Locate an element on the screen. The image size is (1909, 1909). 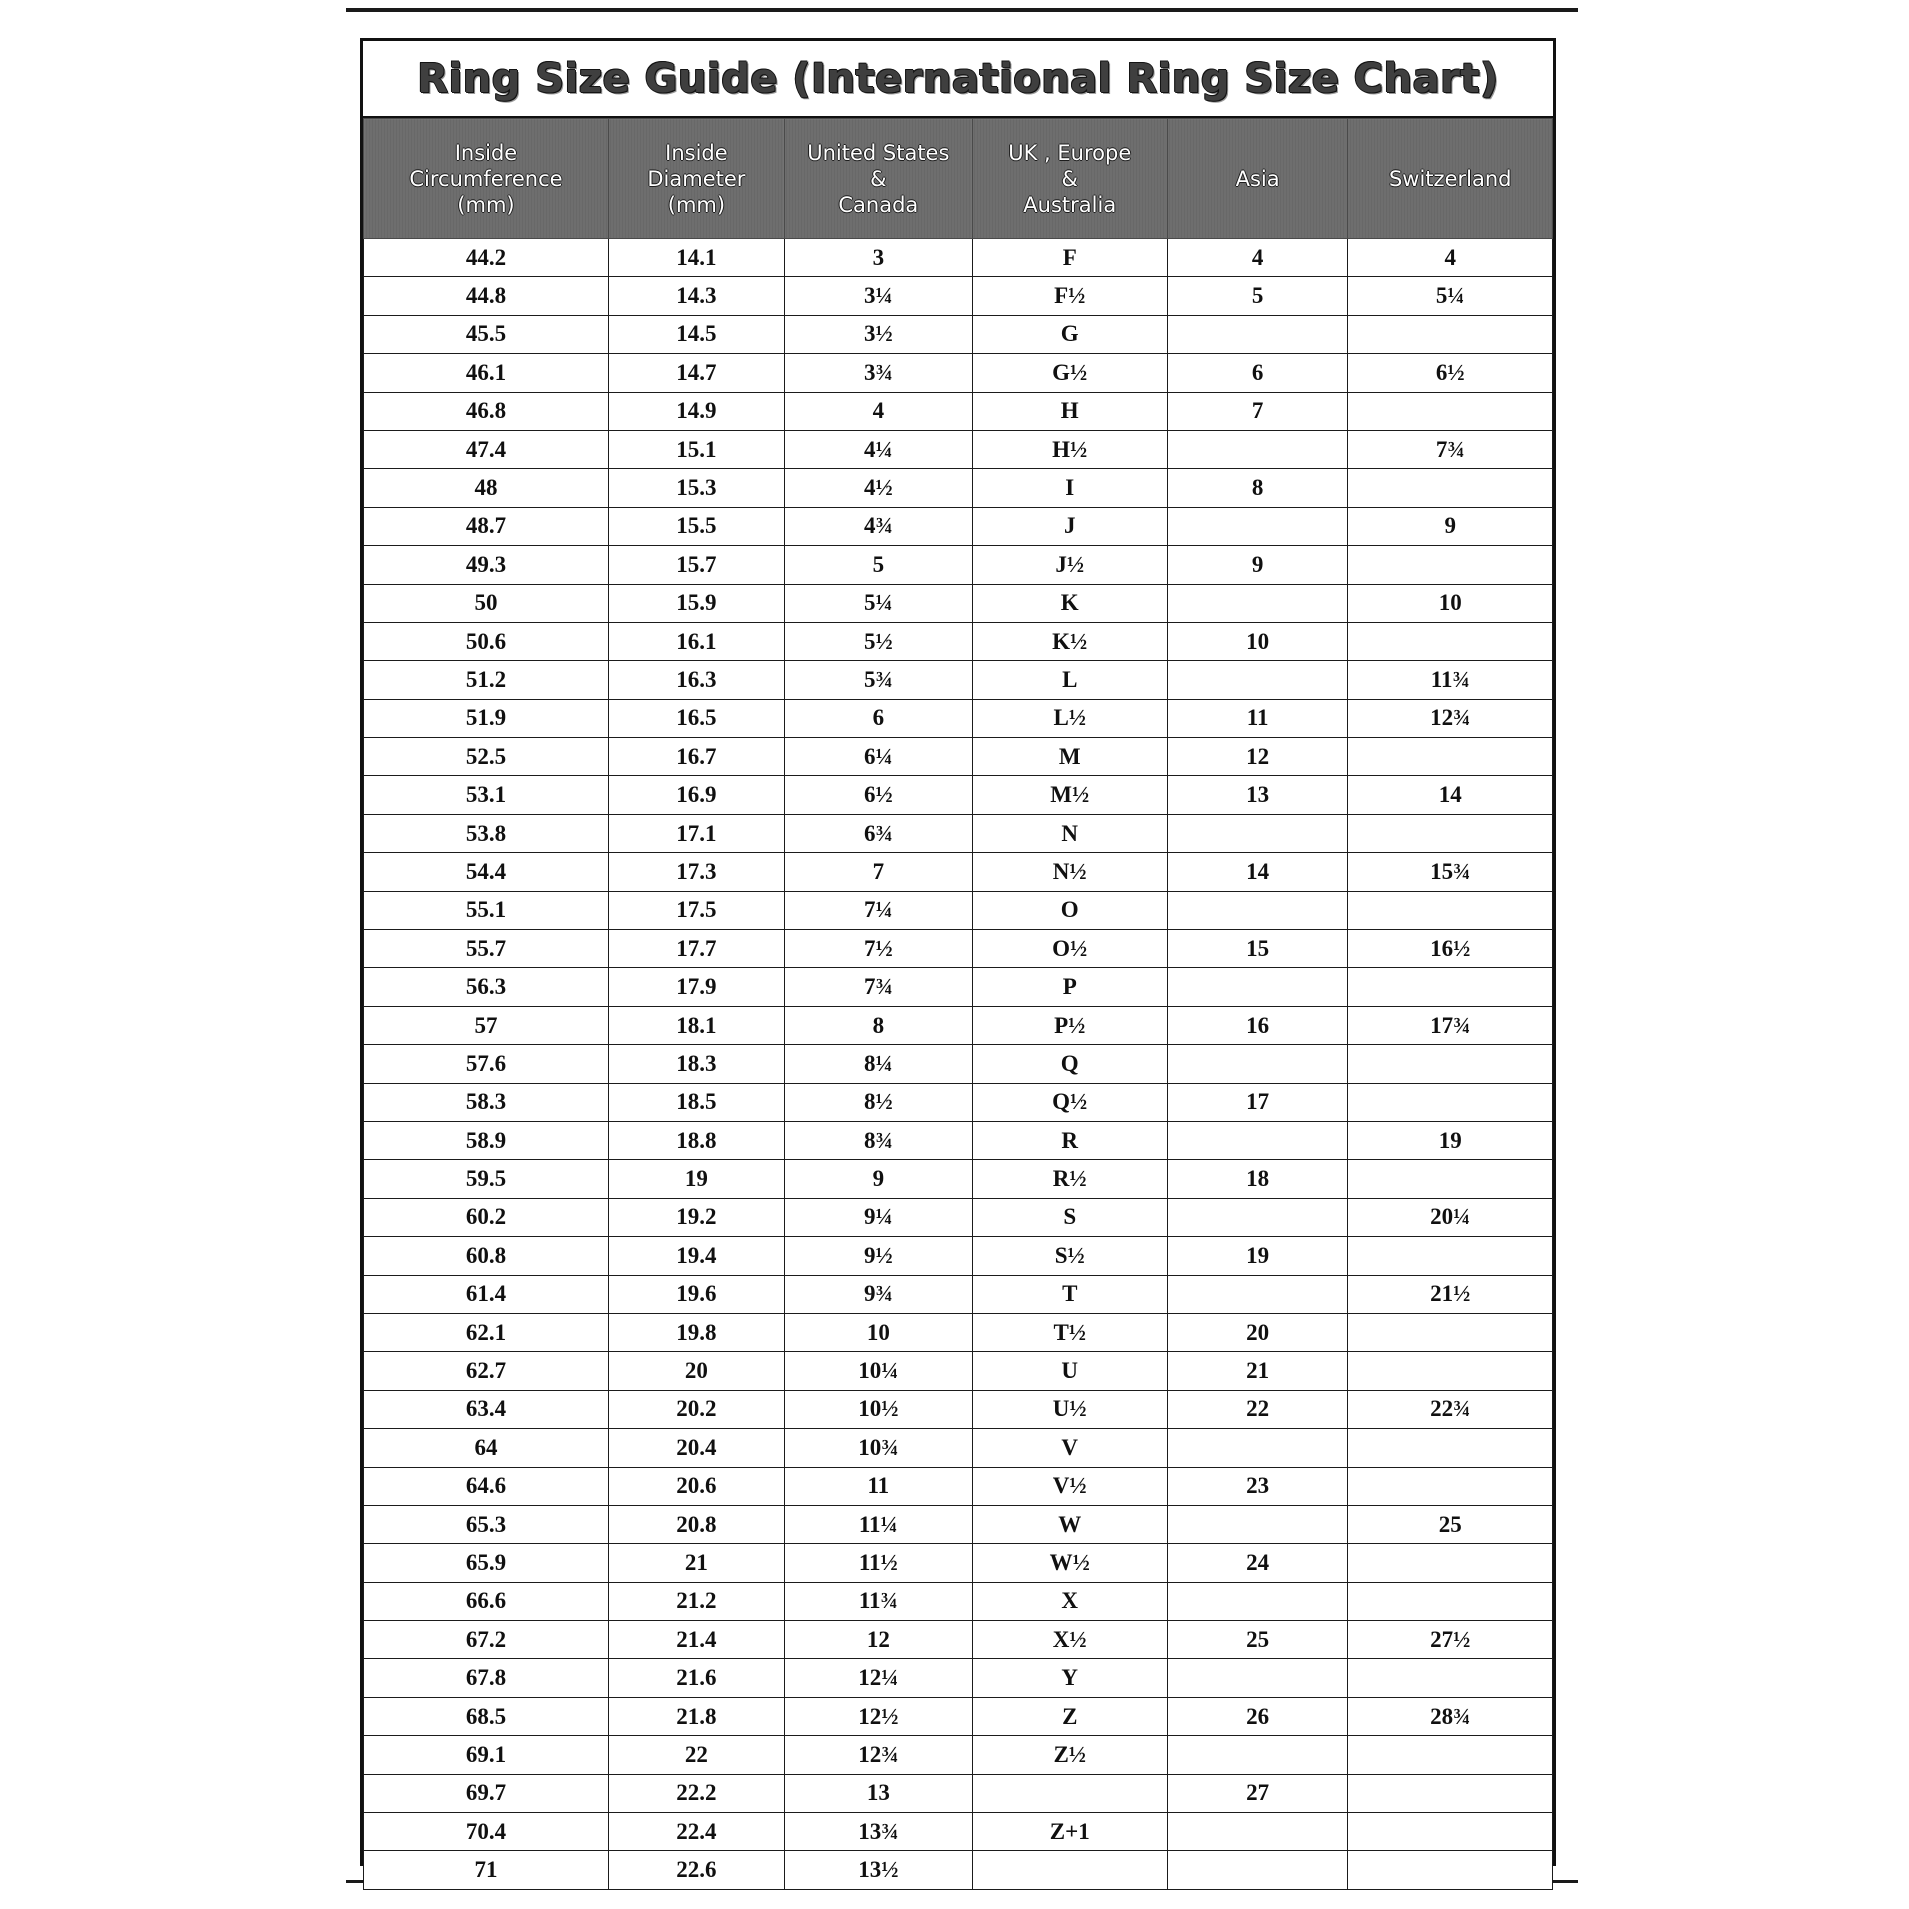
cell-inside-circumference: 60.8 is located at coordinates (486, 1256).